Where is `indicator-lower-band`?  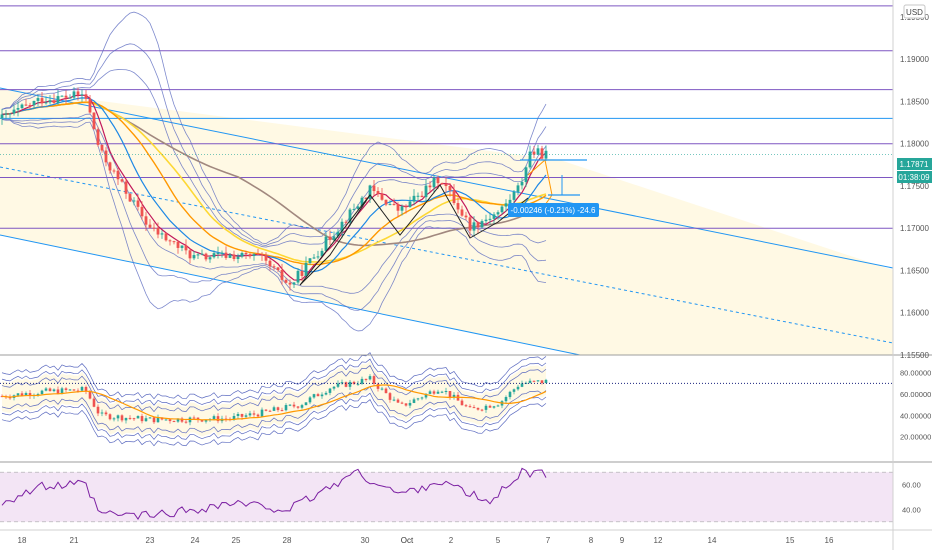
indicator-lower-band is located at coordinates (274, 410).